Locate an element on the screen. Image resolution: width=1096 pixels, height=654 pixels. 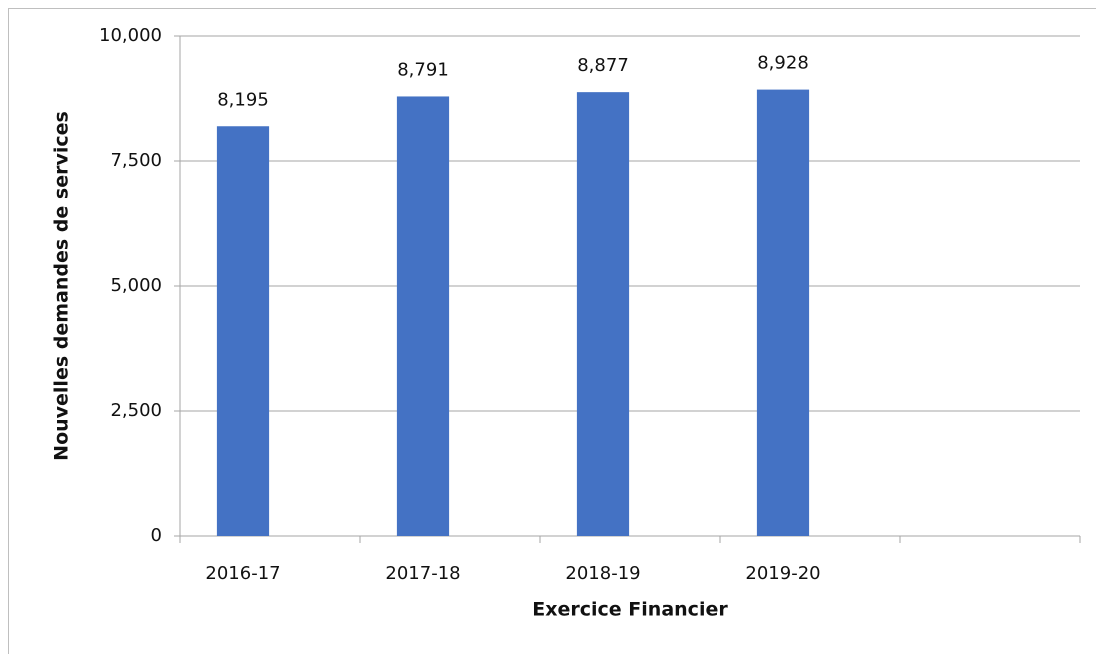
x-tick-label: 2019-20 is located at coordinates (782, 573).